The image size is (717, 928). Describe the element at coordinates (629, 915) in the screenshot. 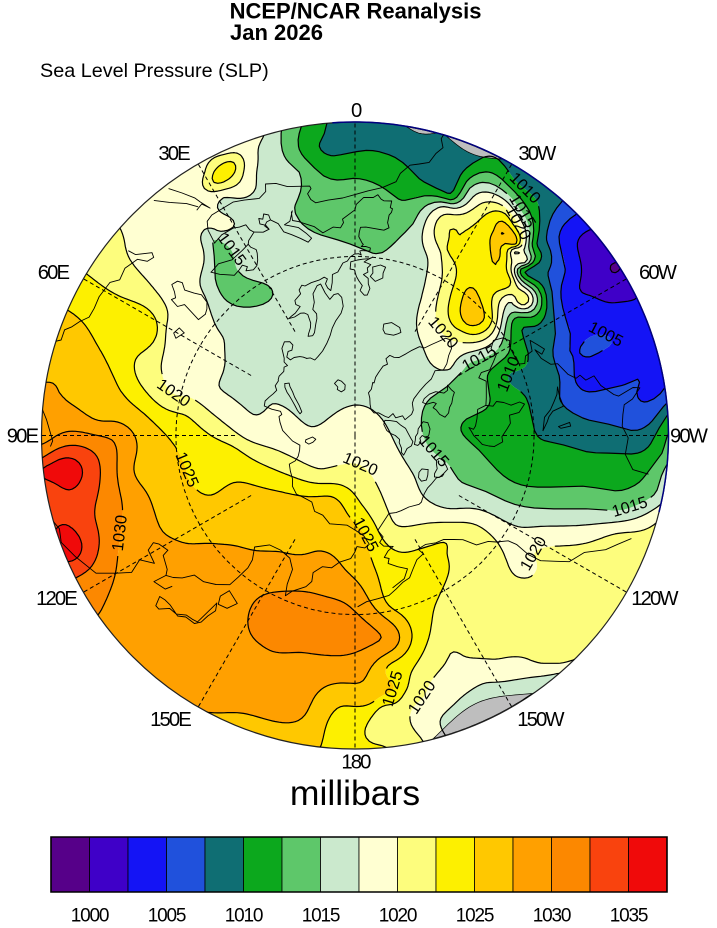

I see `svg-text: 1035` at that location.